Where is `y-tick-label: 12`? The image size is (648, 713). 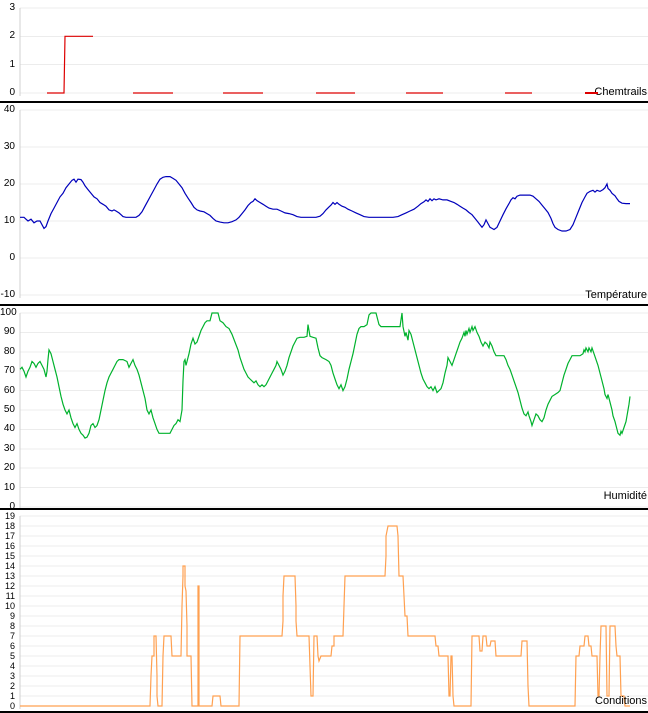 y-tick-label: 12 is located at coordinates (9, 586).